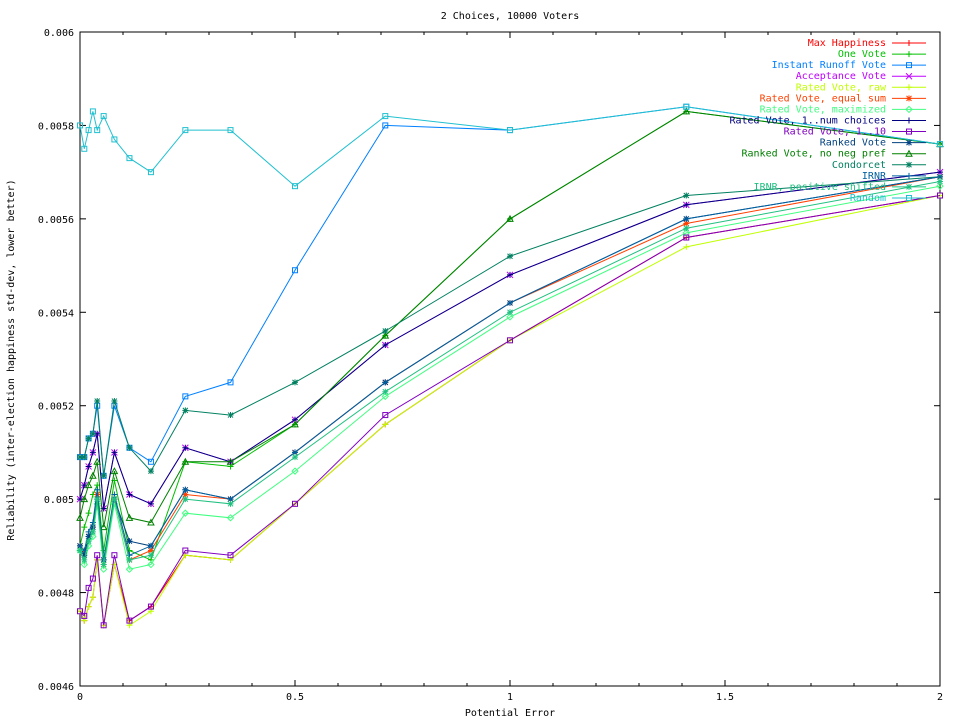  Describe the element at coordinates (940, 697) in the screenshot. I see `x-tick-label: 2` at that location.